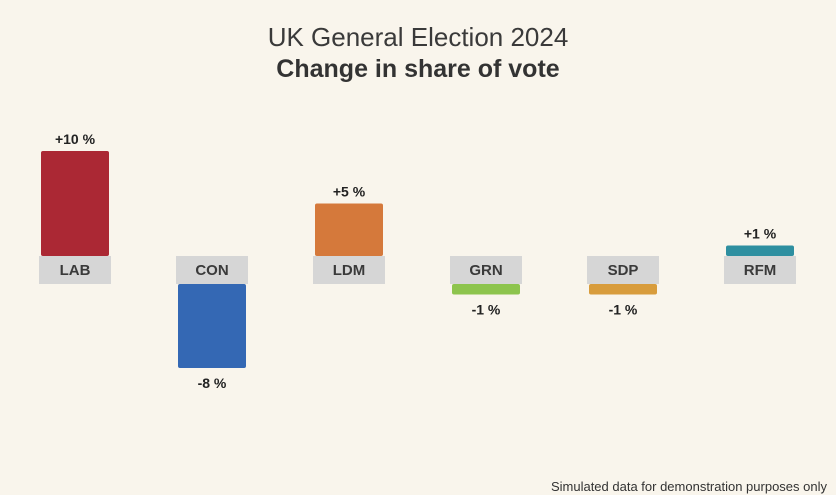 This screenshot has height=495, width=836. What do you see at coordinates (486, 310) in the screenshot?
I see `value-label-grn: -1 %` at bounding box center [486, 310].